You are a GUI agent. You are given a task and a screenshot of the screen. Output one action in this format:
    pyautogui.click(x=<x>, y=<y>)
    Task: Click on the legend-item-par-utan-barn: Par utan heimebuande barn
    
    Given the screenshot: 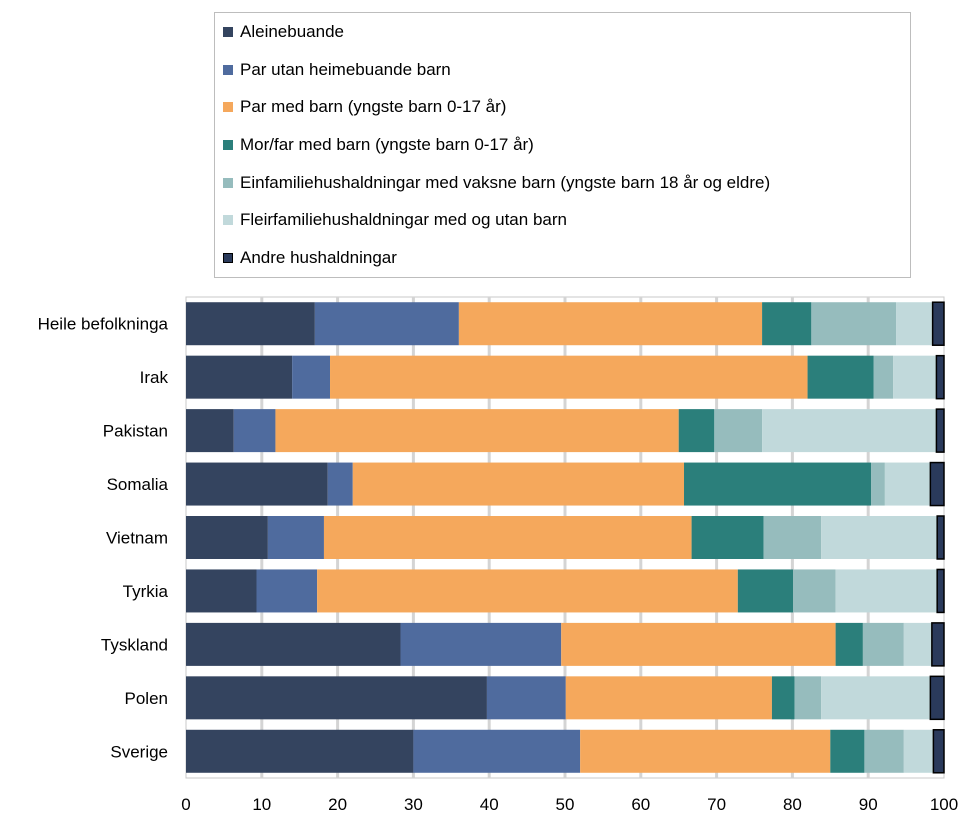 What is the action you would take?
    pyautogui.click(x=337, y=70)
    